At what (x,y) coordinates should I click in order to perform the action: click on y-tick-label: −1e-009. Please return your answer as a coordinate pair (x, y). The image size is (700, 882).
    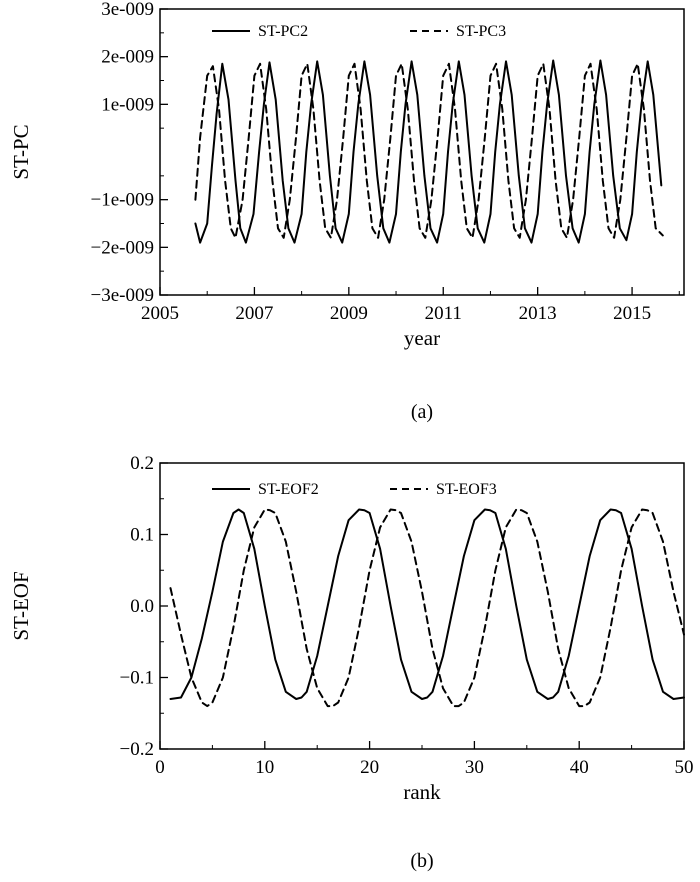
    Looking at the image, I should click on (122, 200).